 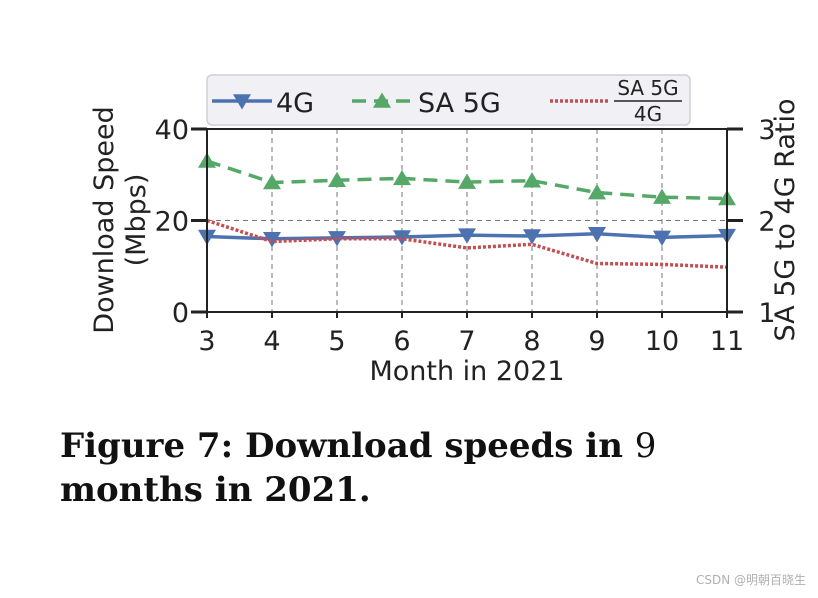 What do you see at coordinates (382, 100) in the screenshot?
I see `legend-marker-sa5g` at bounding box center [382, 100].